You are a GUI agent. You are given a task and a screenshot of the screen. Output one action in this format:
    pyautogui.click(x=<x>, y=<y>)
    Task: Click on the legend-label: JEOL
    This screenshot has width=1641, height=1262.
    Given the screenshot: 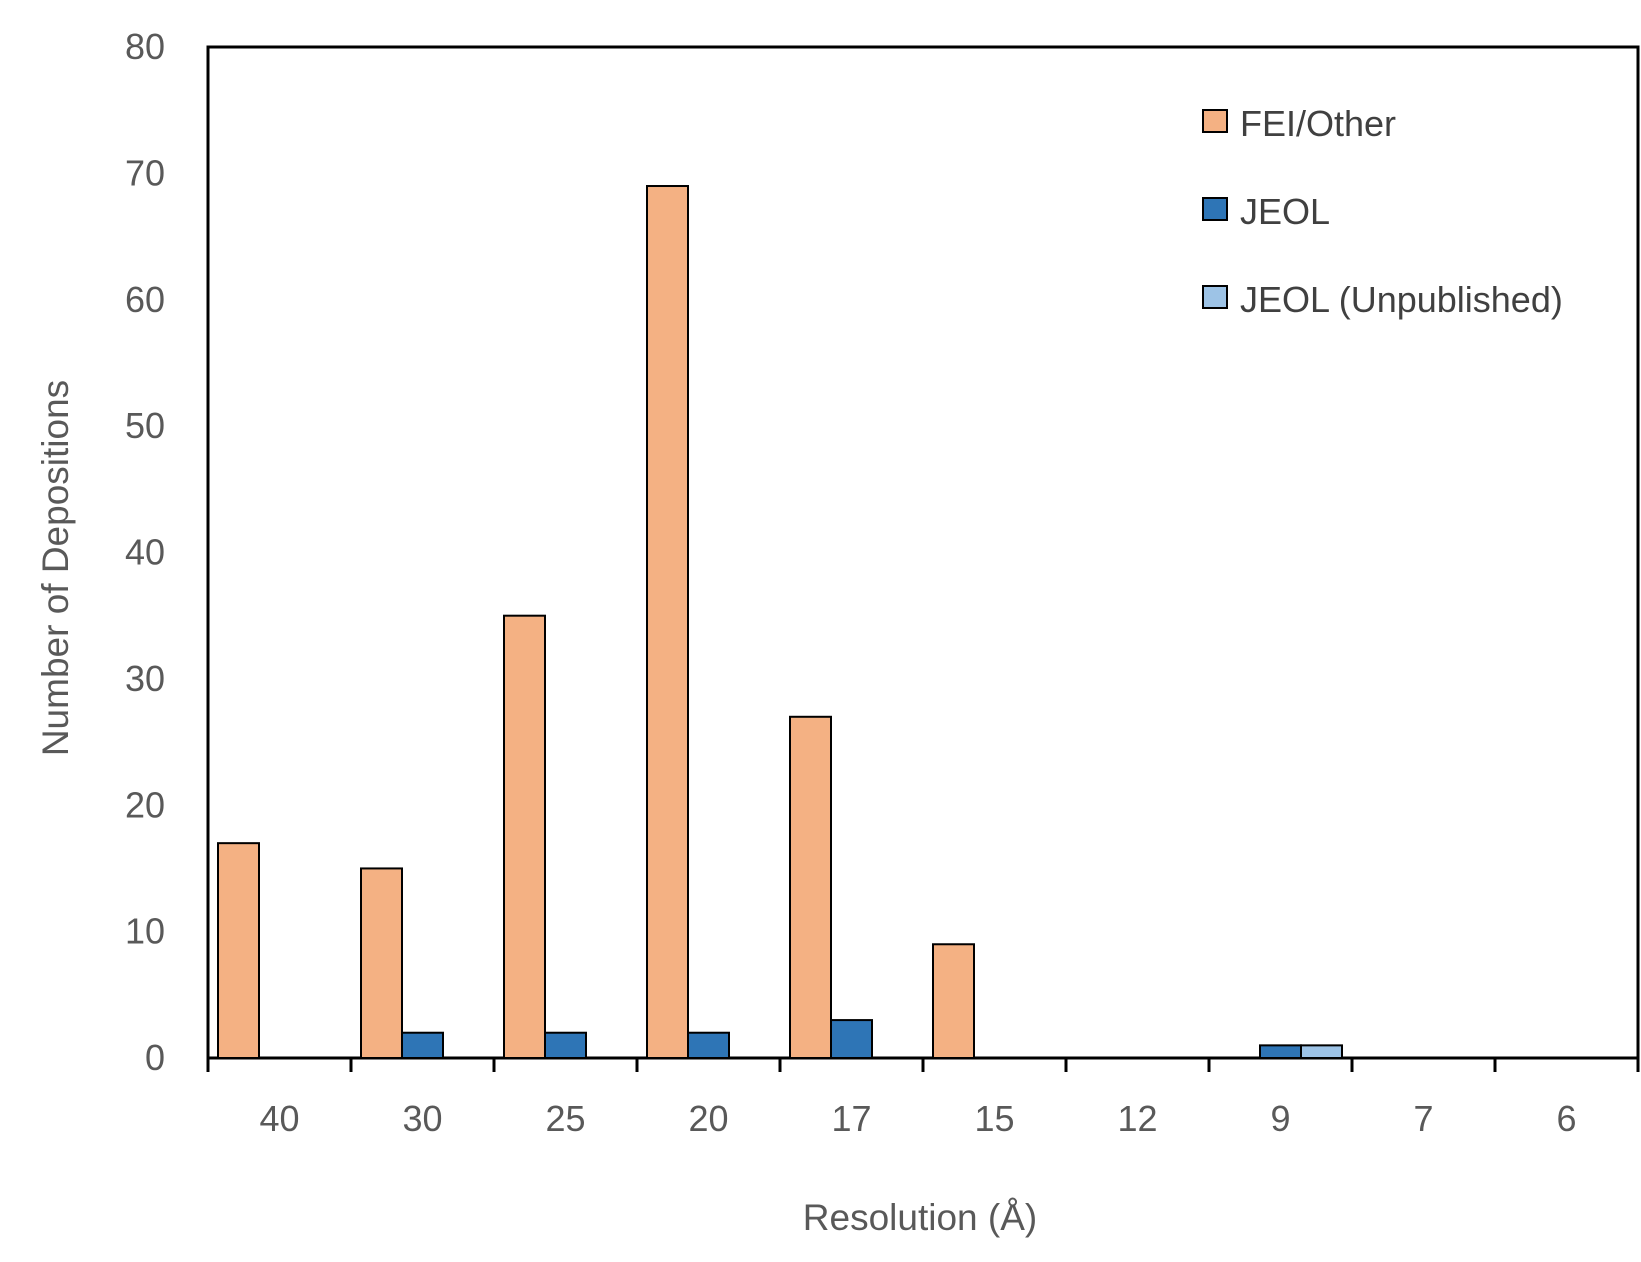 What is the action you would take?
    pyautogui.click(x=1285, y=211)
    